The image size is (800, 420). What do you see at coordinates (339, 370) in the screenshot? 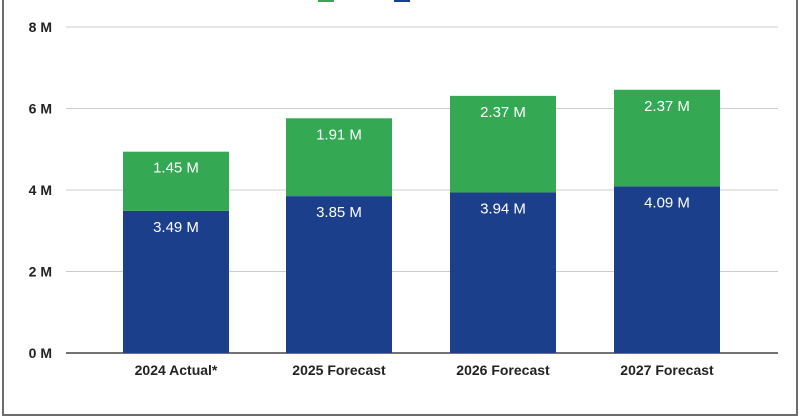
I see `category-label: 2025 Forecast` at bounding box center [339, 370].